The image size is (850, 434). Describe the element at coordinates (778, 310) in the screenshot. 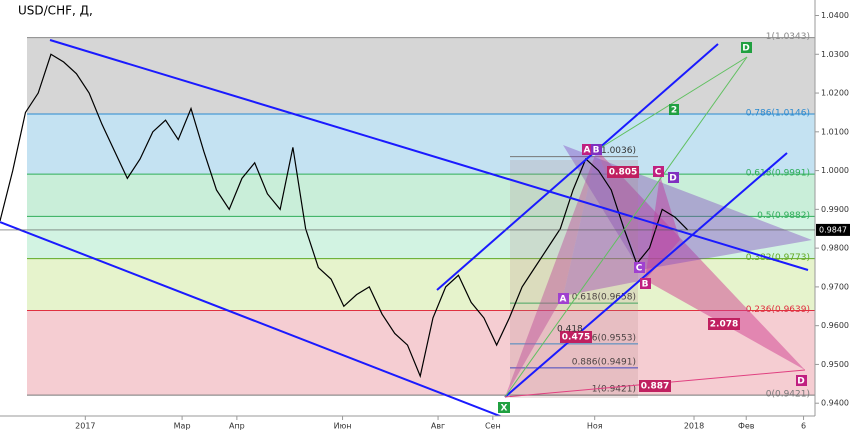

I see `fib-label: 0.236(0.9639)` at that location.